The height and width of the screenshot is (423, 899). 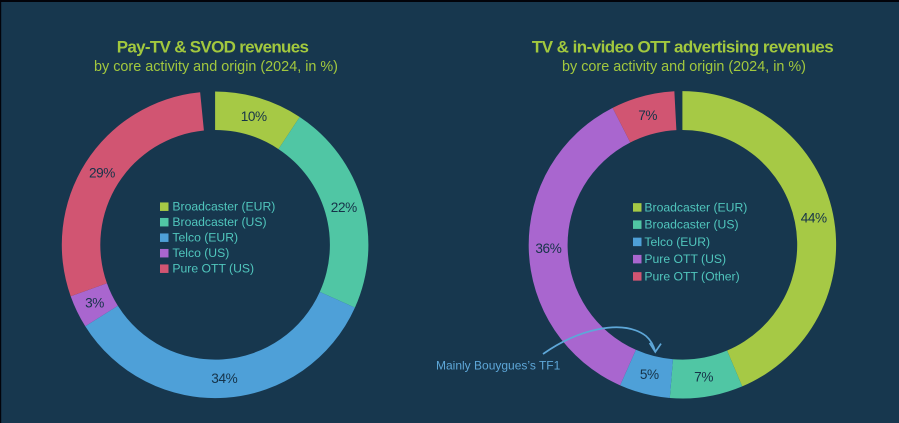 What do you see at coordinates (548, 248) in the screenshot?
I see `svg-text: 36%` at bounding box center [548, 248].